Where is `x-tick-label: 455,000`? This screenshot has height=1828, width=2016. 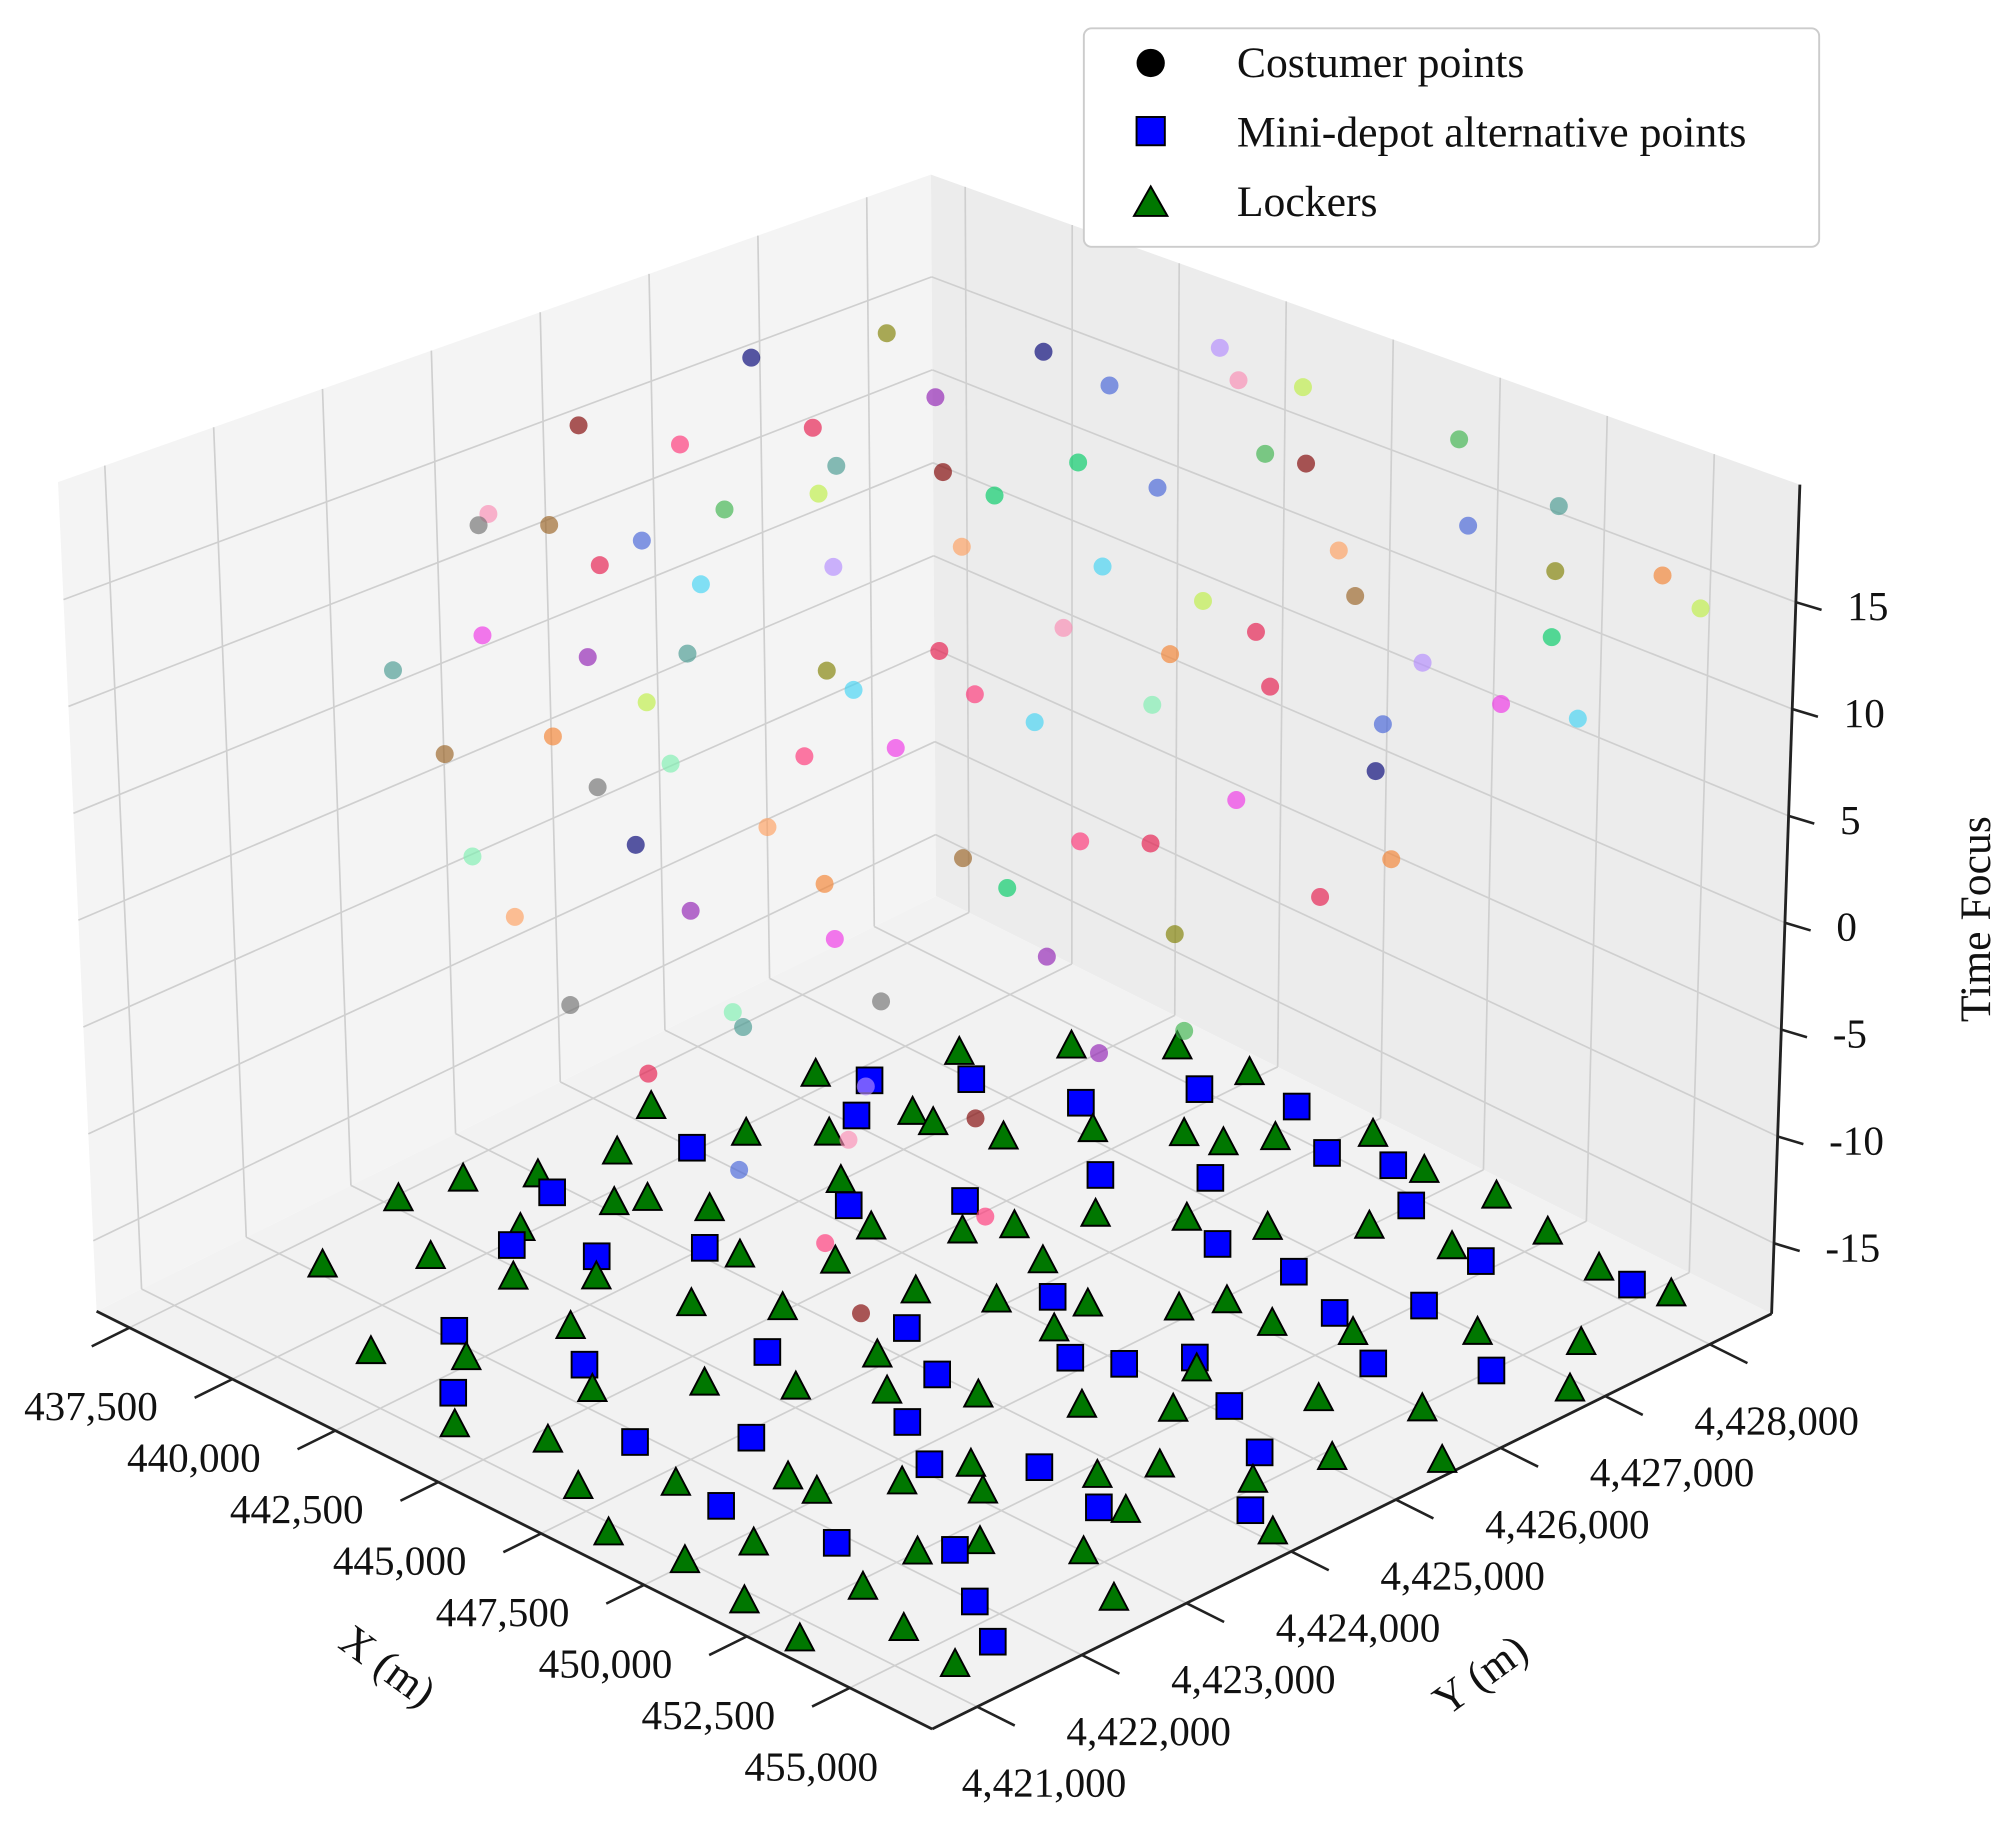 x-tick-label: 455,000 is located at coordinates (811, 1766).